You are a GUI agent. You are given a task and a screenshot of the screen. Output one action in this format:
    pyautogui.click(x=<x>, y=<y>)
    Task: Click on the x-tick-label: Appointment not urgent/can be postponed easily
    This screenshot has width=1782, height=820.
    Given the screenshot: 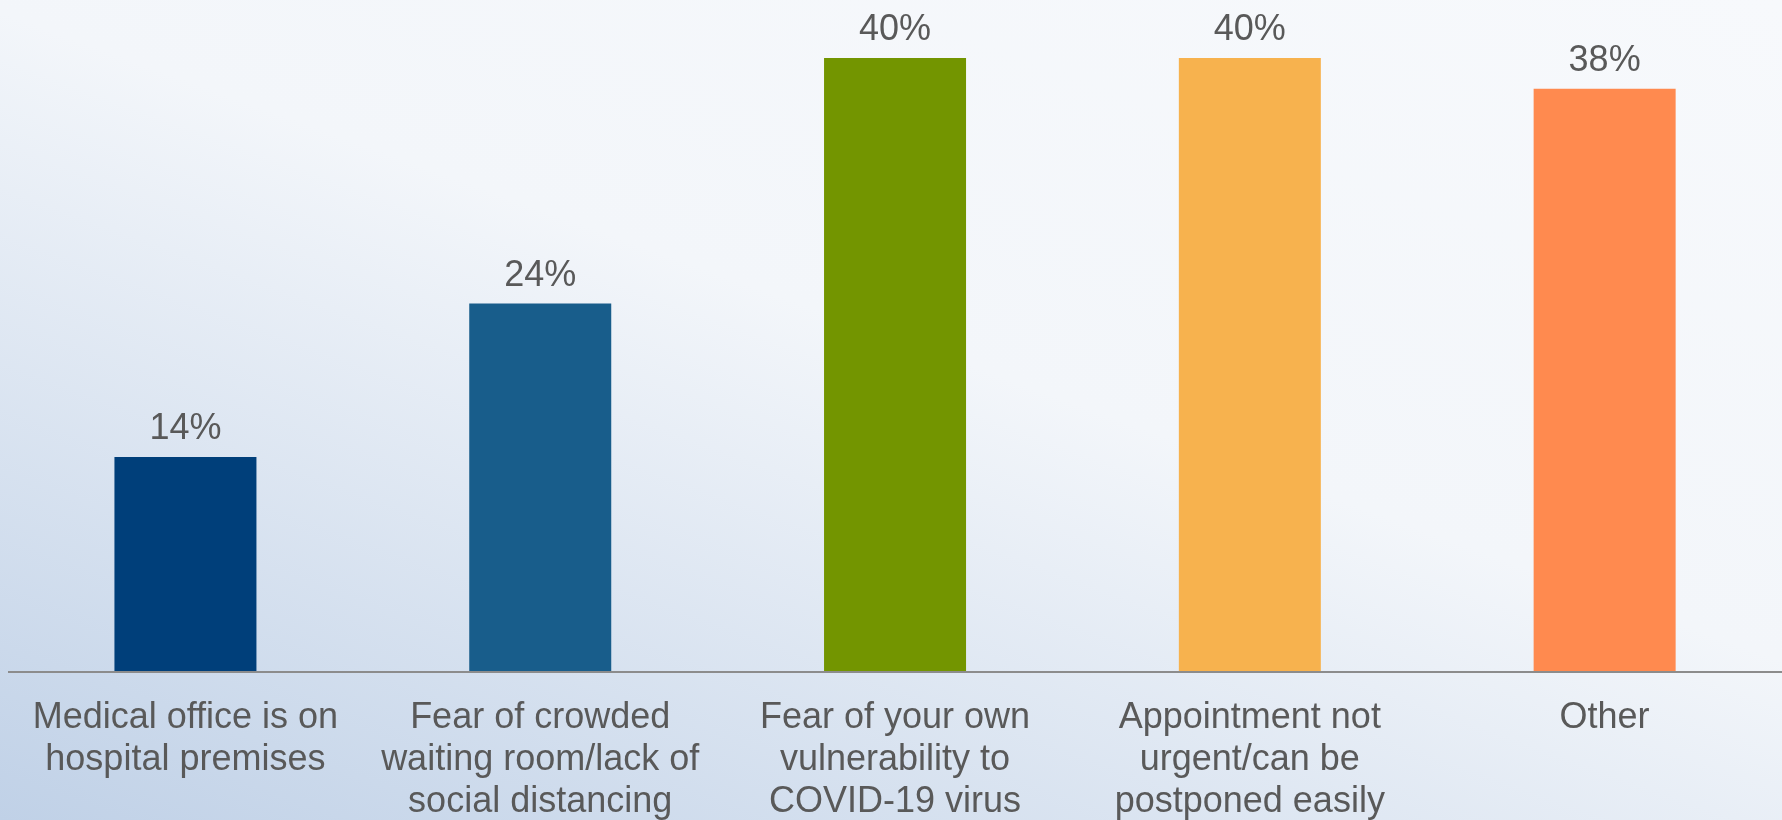 What is the action you would take?
    pyautogui.click(x=1249, y=757)
    